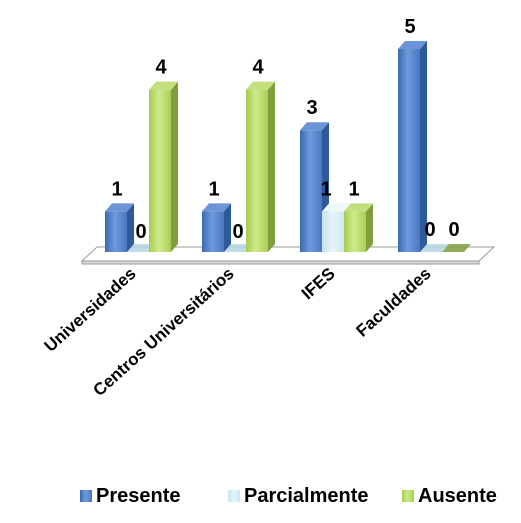 The height and width of the screenshot is (523, 521). What do you see at coordinates (408, 496) in the screenshot?
I see `legend-swatch-ausente` at bounding box center [408, 496].